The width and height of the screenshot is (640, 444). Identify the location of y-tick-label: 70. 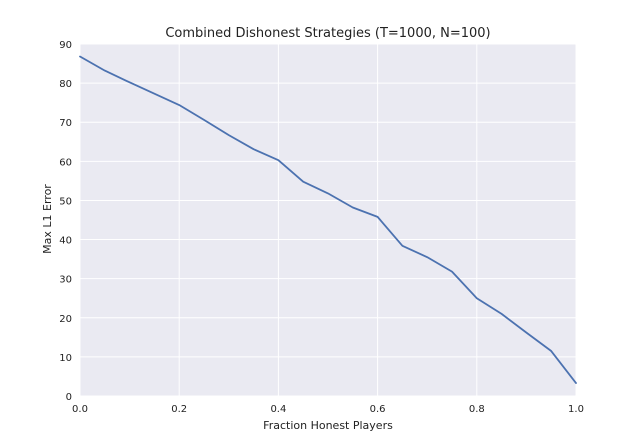
(65, 123).